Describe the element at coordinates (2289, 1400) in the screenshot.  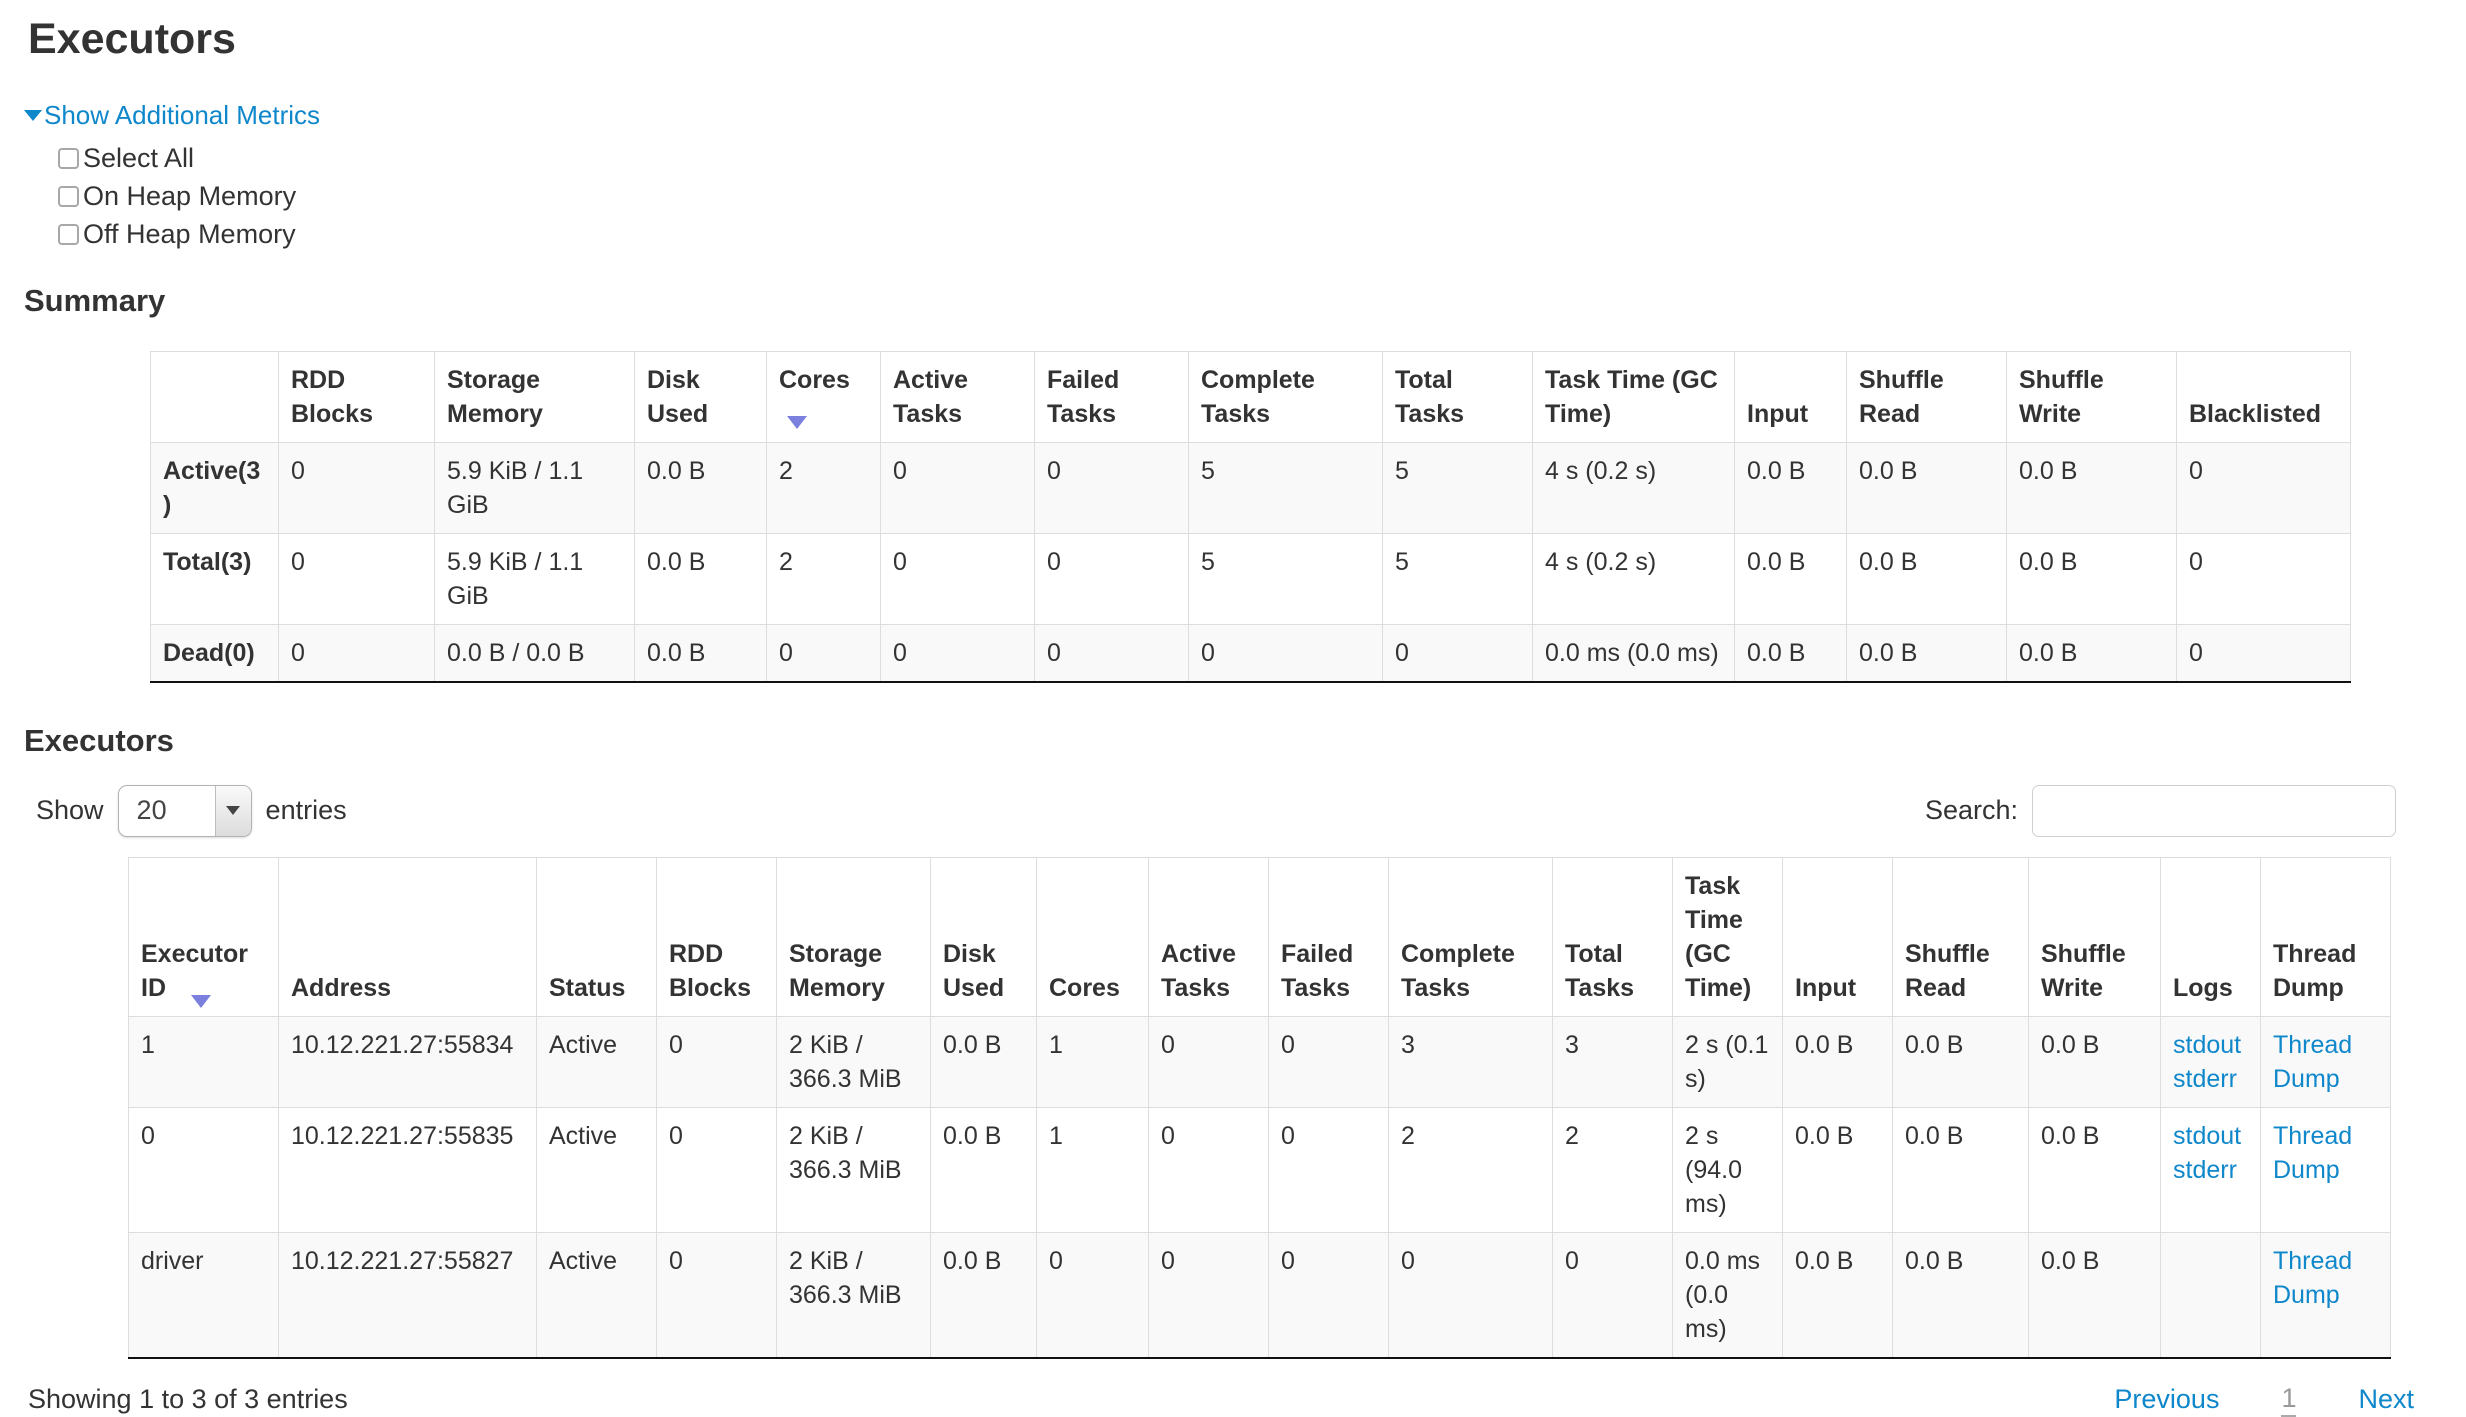
I see `current-page-number: 1` at that location.